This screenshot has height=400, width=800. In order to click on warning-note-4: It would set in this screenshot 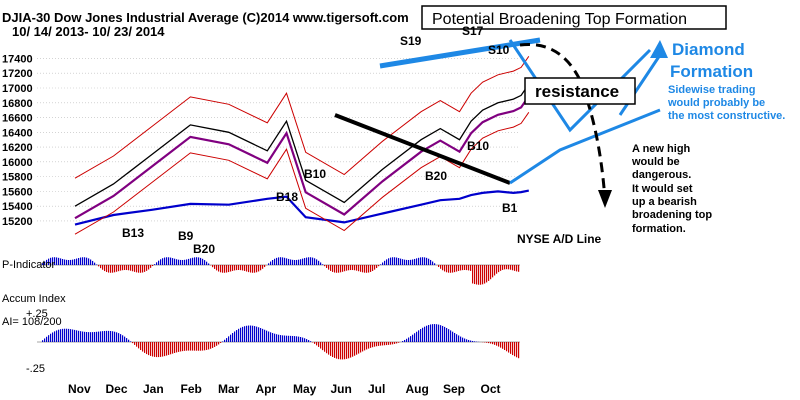, I will do `click(662, 189)`.